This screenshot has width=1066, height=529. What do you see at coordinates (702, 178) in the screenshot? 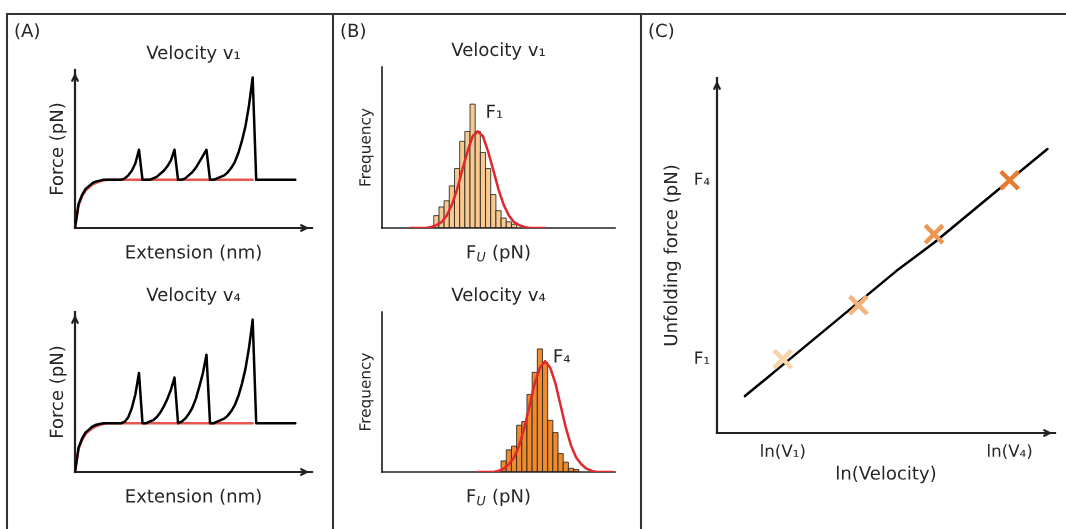
I see `text: F₄` at bounding box center [702, 178].